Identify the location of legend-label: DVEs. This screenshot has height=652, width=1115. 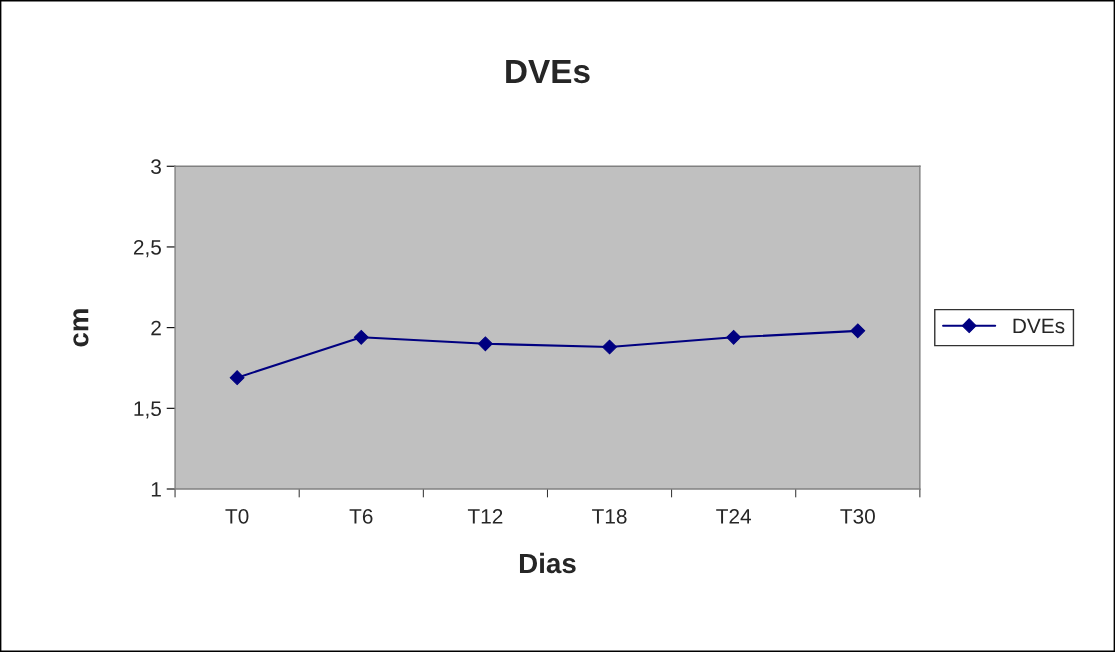
(1039, 326).